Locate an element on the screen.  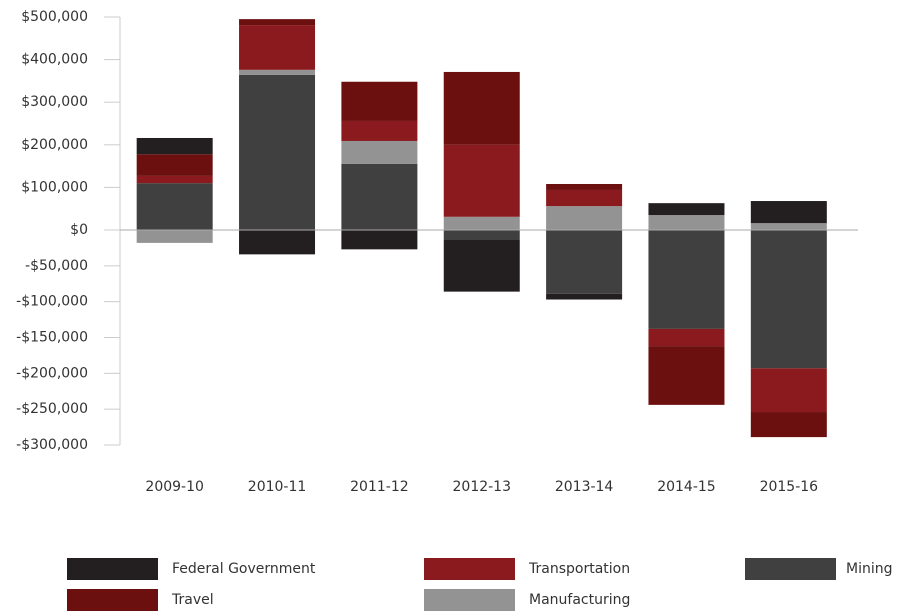
y-tick-label: -$50,000 is located at coordinates (56, 266).